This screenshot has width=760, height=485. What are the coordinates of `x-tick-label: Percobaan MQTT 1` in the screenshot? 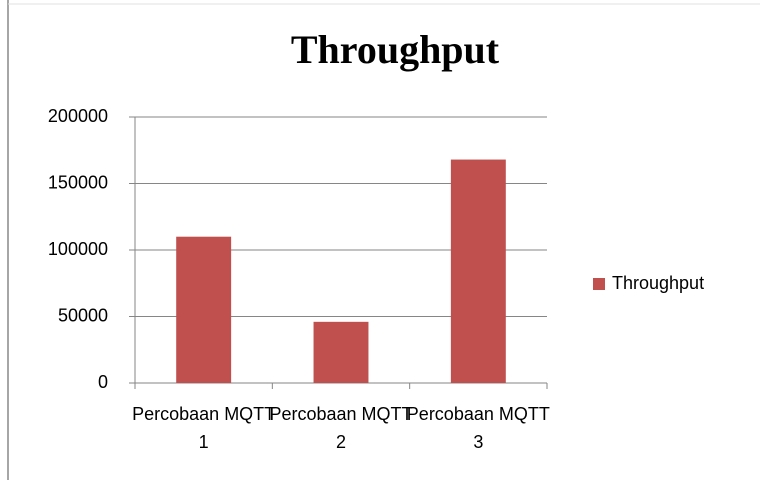 It's located at (203, 428).